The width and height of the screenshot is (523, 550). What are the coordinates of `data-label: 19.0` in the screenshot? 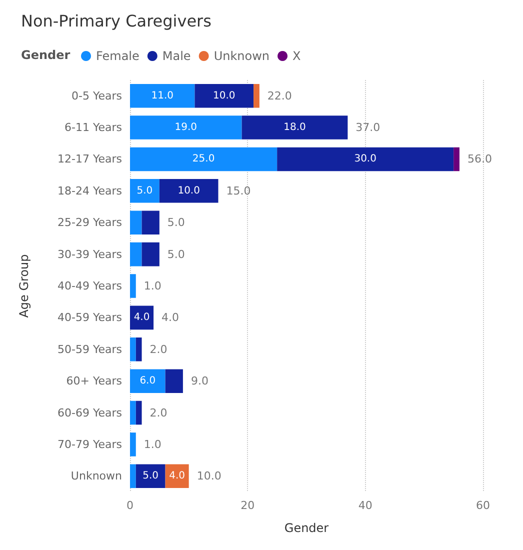 It's located at (186, 128).